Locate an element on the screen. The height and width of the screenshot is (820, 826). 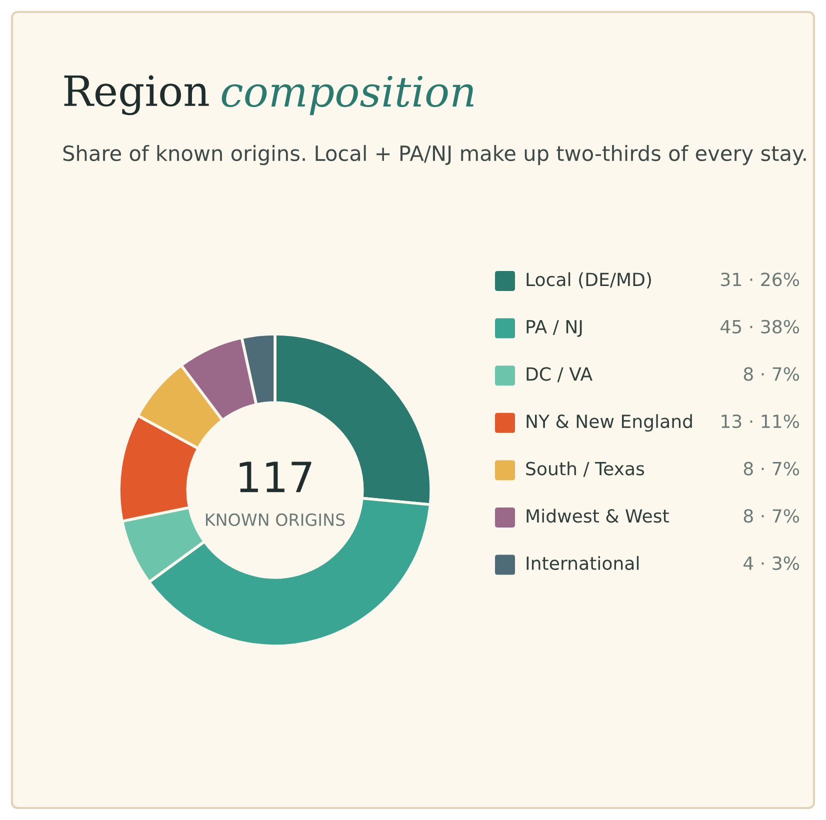
chart-subtitle: Share of known origins. Local + PA/NJ make up two-thirds of every stay. is located at coordinates (434, 155).